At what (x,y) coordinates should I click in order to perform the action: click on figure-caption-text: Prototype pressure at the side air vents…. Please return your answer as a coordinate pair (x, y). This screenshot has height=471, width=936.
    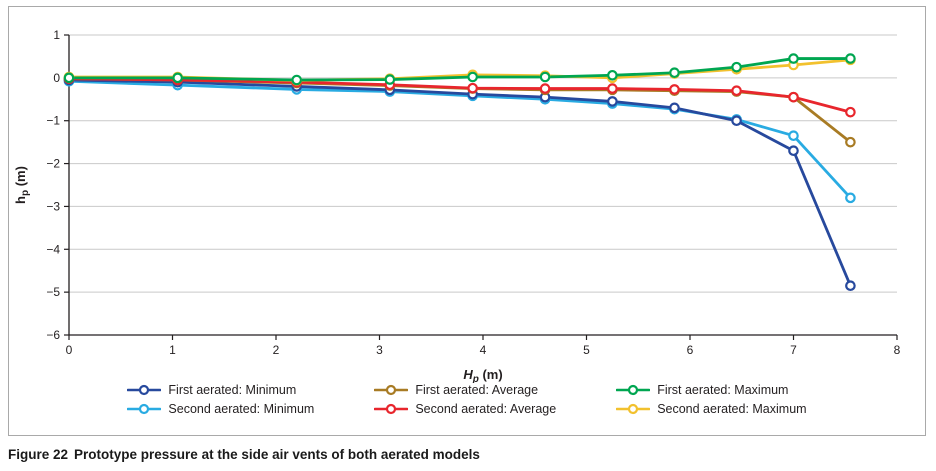
    Looking at the image, I should click on (277, 454).